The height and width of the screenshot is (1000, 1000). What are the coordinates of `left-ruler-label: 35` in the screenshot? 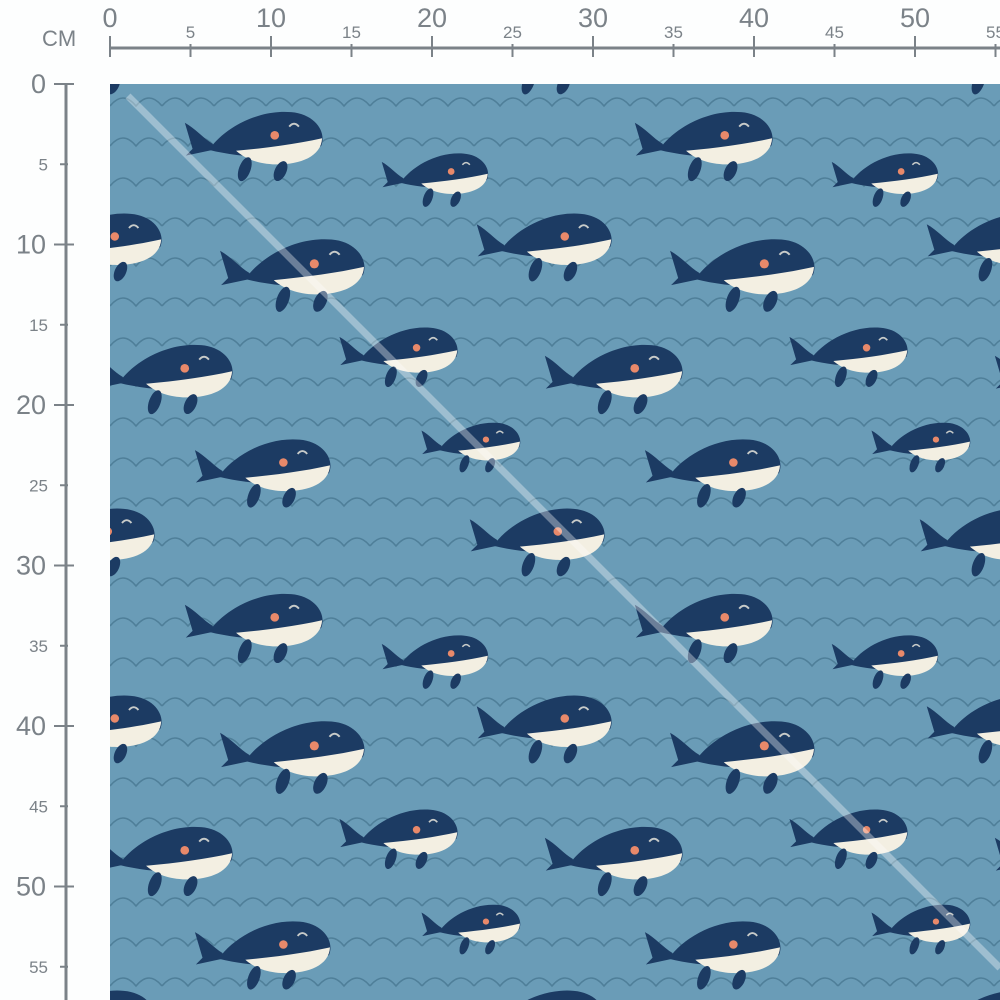 It's located at (38, 646).